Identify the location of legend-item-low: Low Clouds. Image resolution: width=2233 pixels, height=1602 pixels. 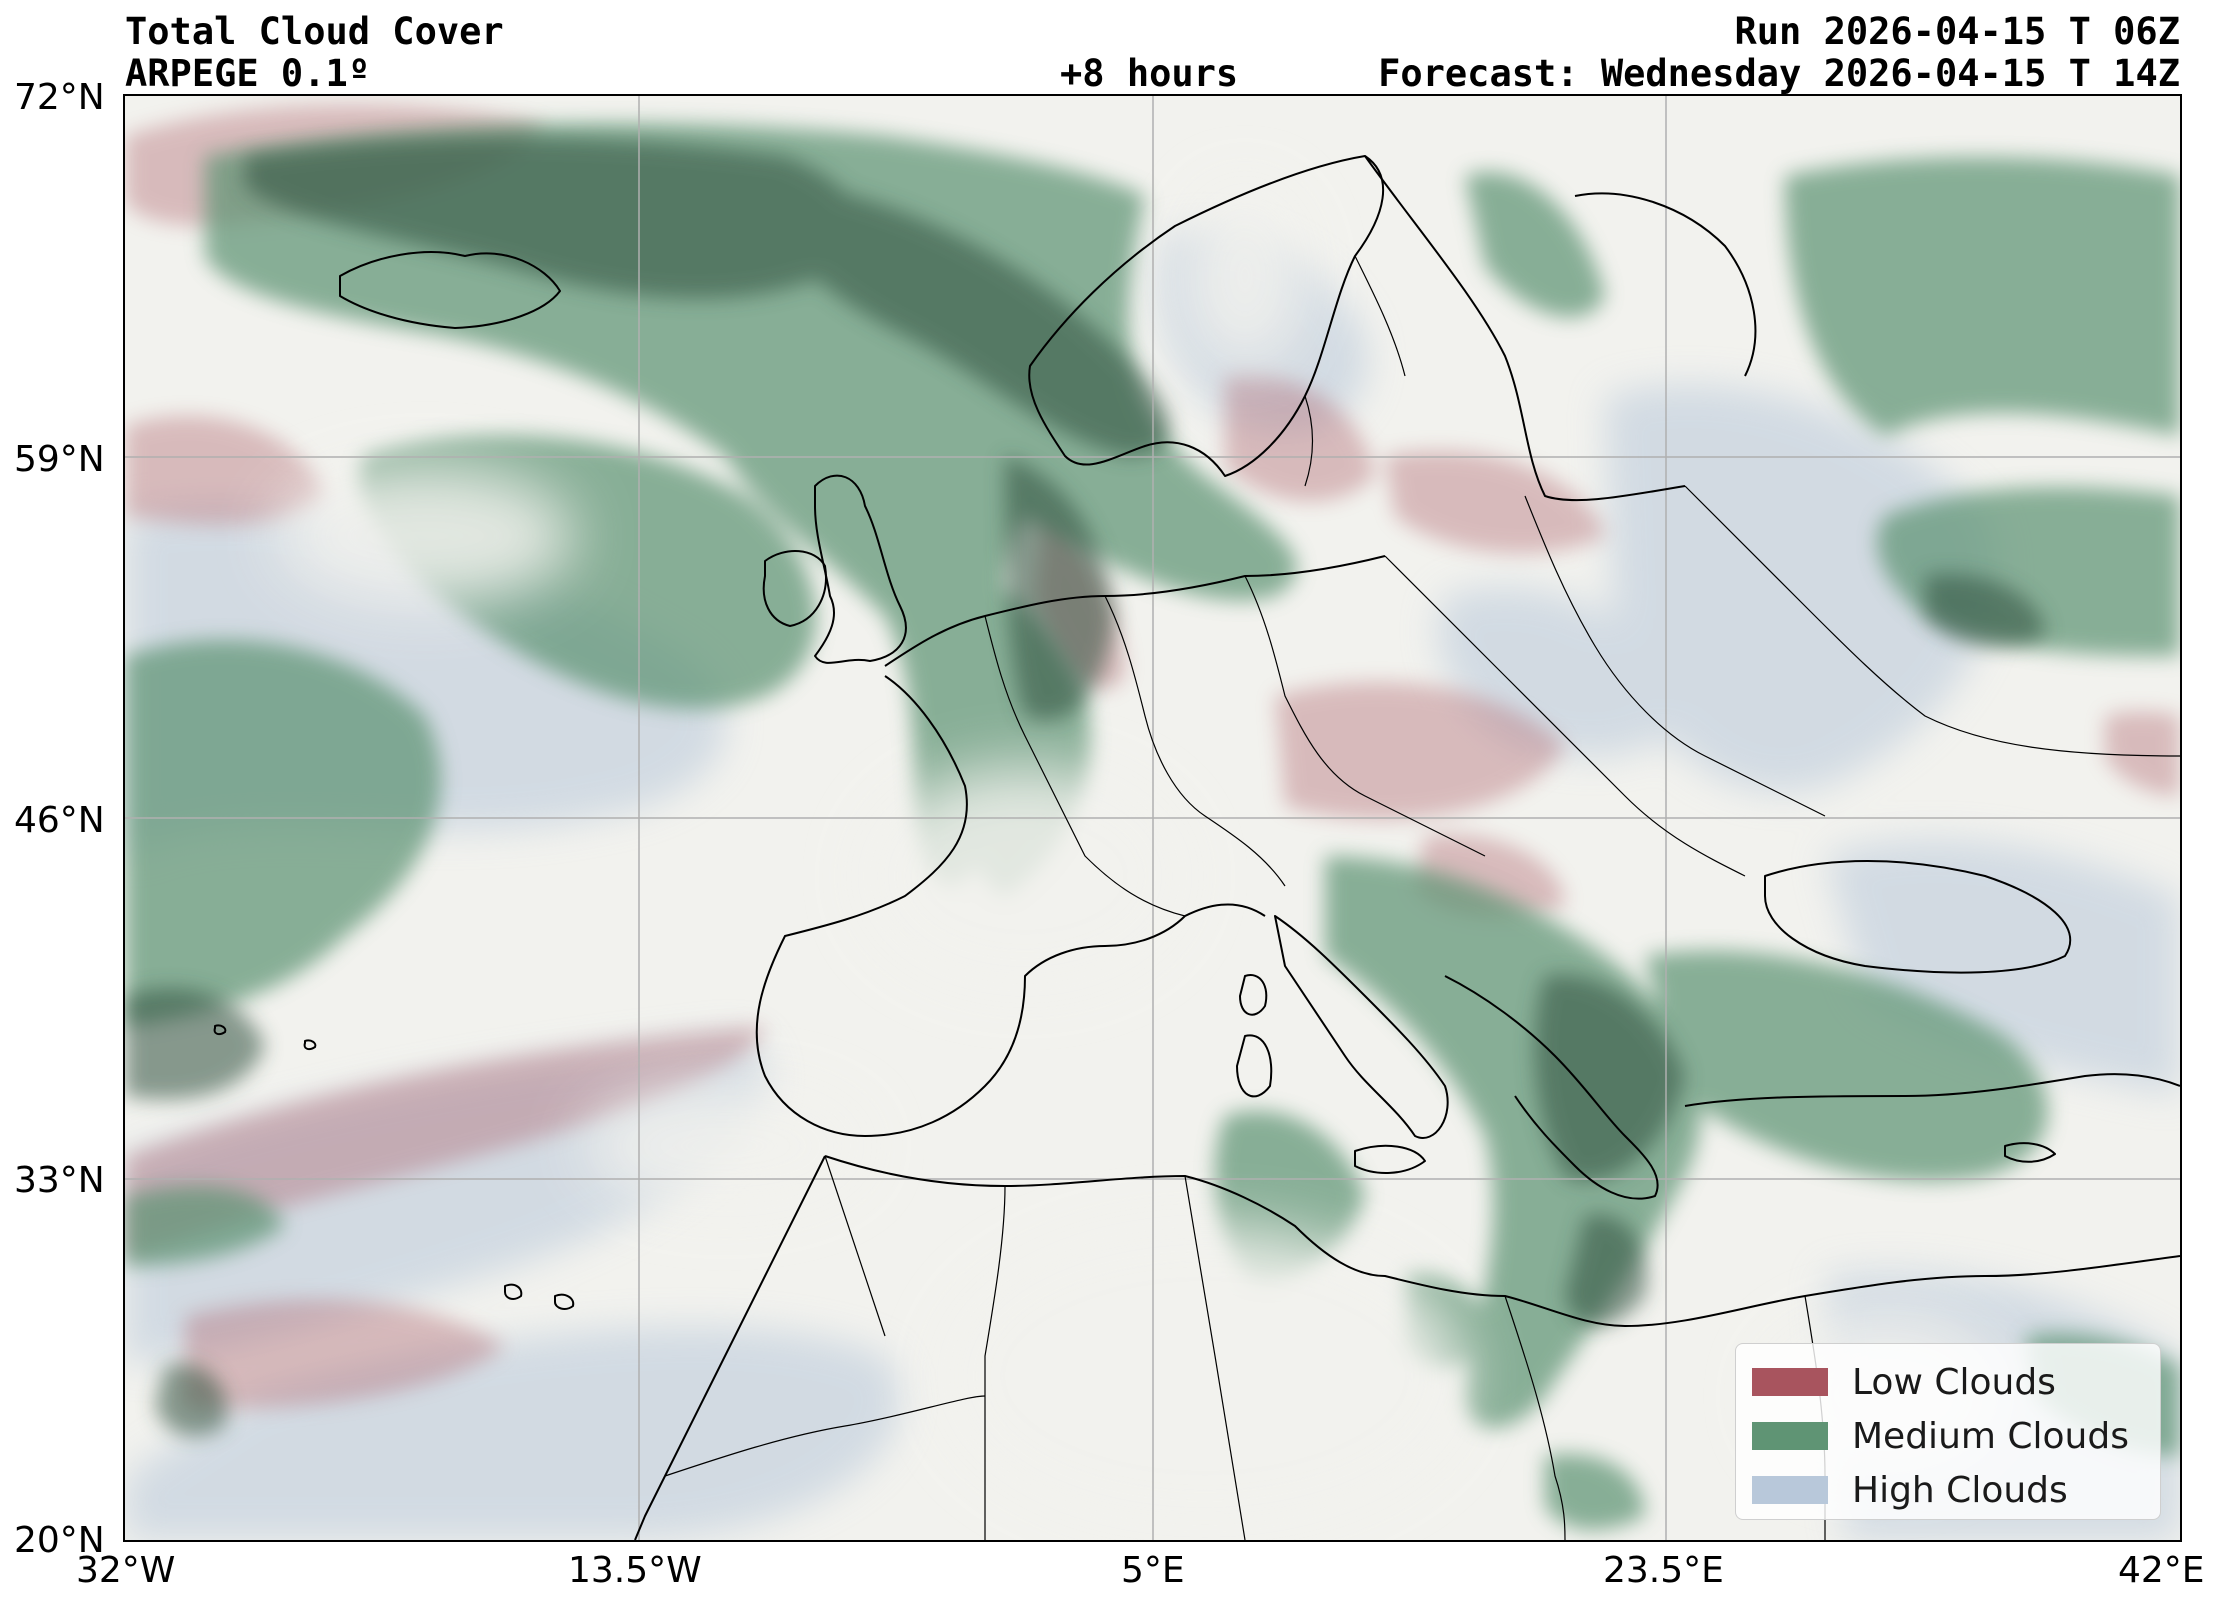
(1904, 1382).